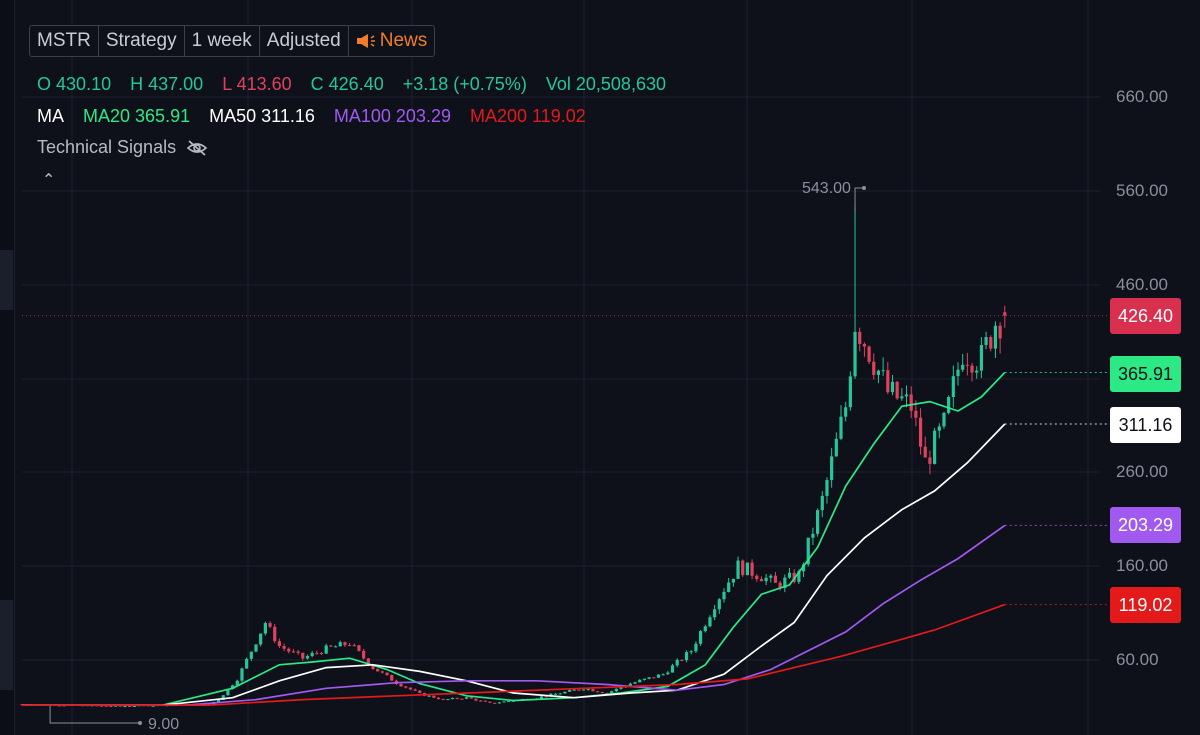 The height and width of the screenshot is (735, 1200). What do you see at coordinates (107, 147) in the screenshot?
I see `technical-signals-label: Technical Signals` at bounding box center [107, 147].